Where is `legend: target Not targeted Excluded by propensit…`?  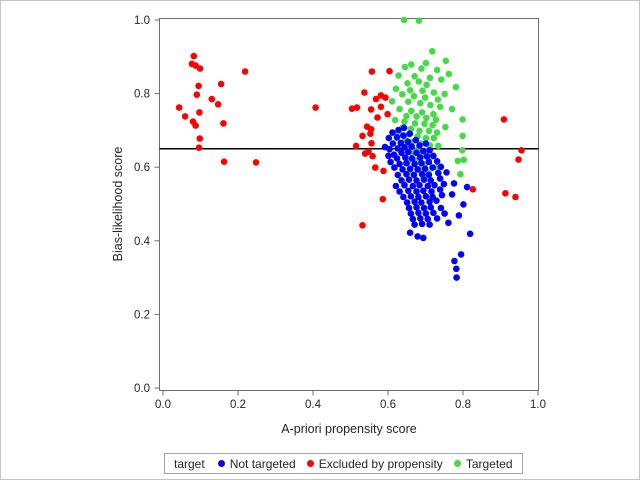
legend: target Not targeted Excluded by propensit… is located at coordinates (343, 463).